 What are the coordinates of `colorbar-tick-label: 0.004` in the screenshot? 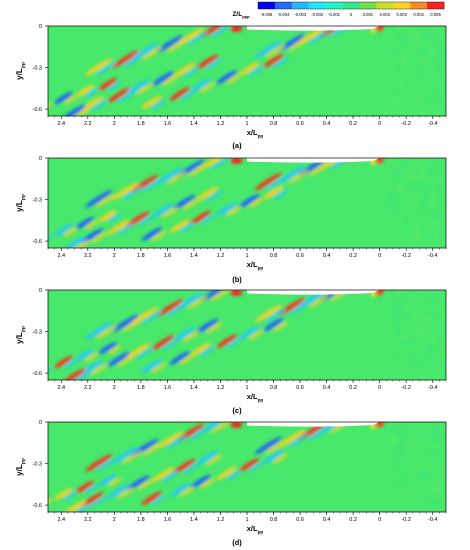 It's located at (418, 14).